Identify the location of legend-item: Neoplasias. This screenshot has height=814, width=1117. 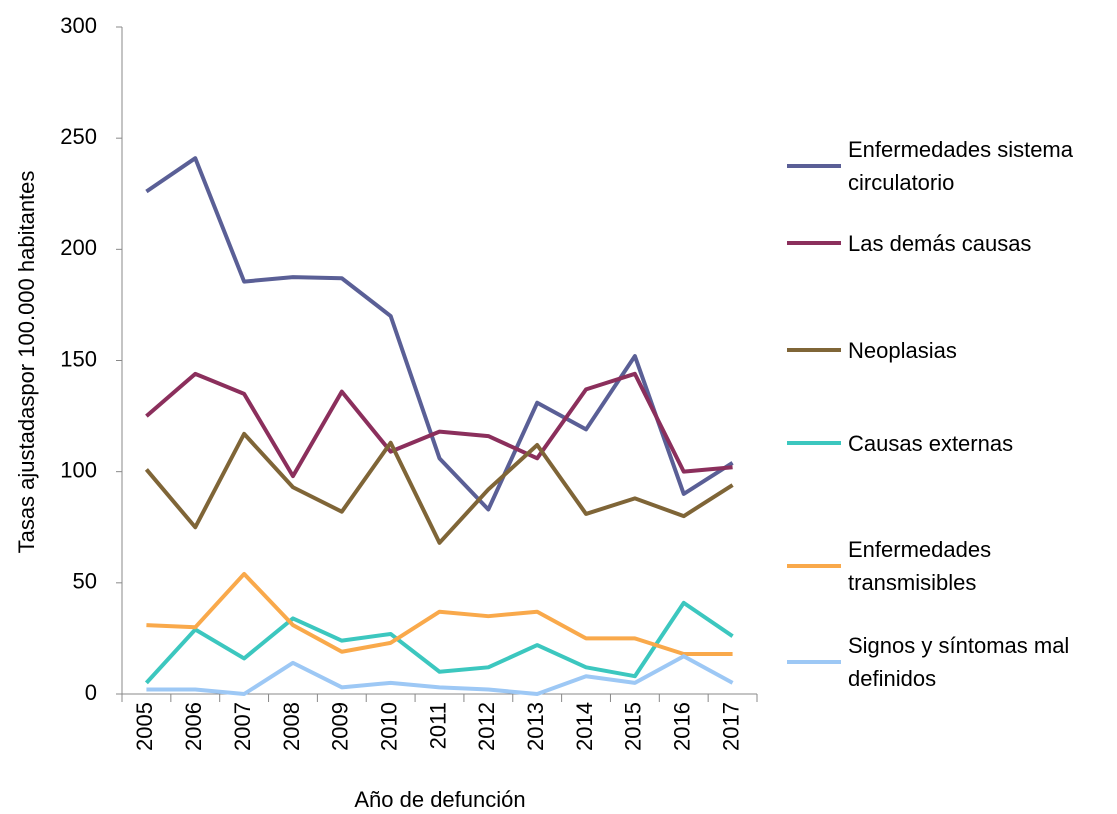
(902, 350).